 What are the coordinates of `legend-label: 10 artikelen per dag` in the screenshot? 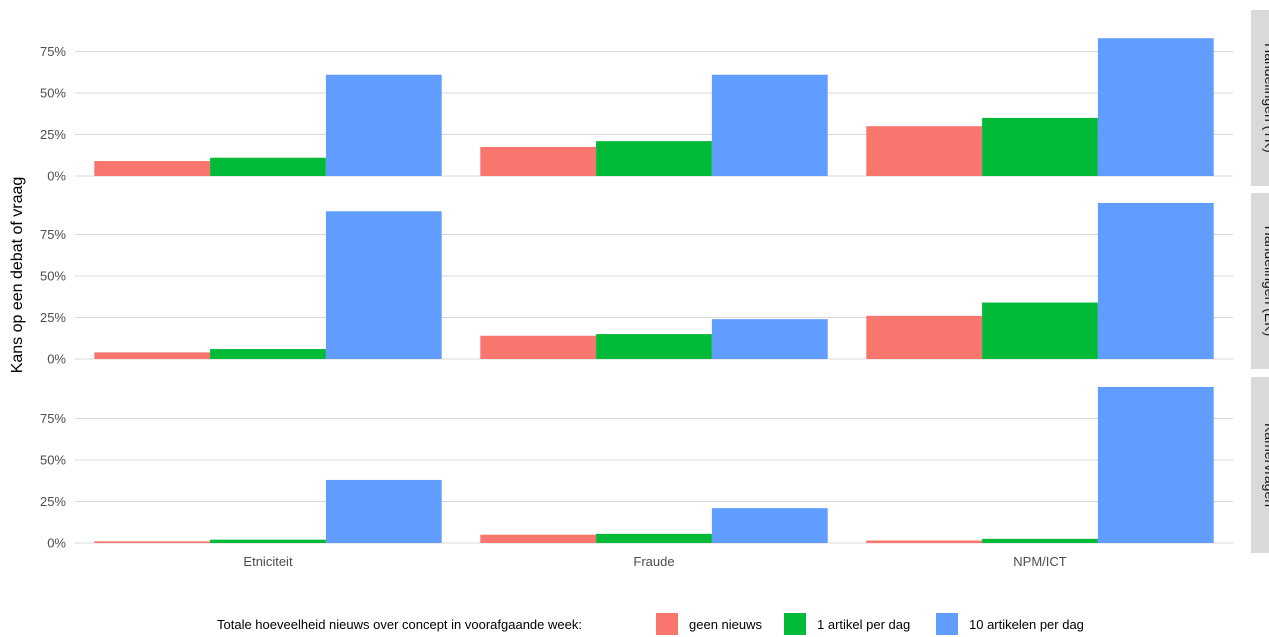 It's located at (1026, 624).